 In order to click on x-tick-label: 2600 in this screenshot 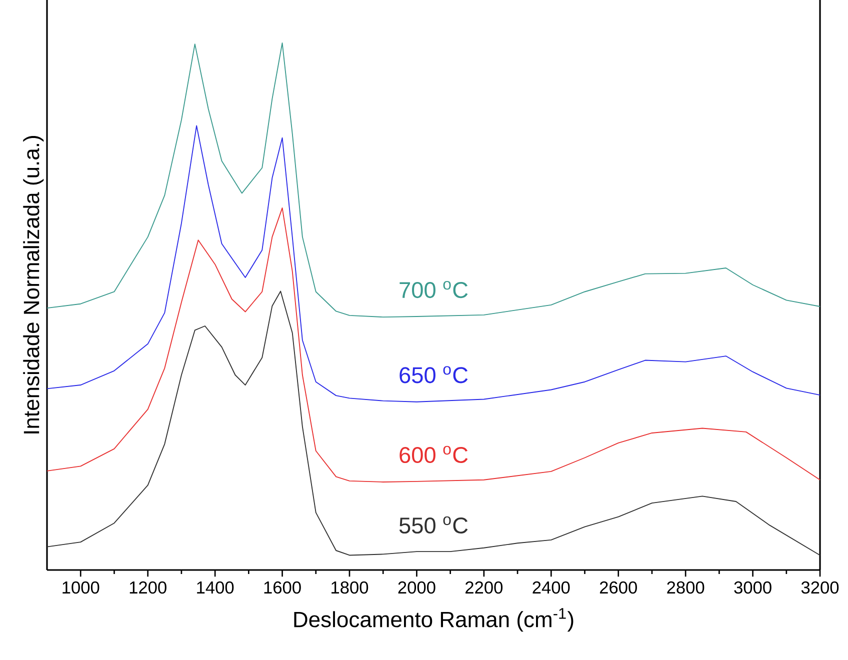, I will do `click(618, 587)`.